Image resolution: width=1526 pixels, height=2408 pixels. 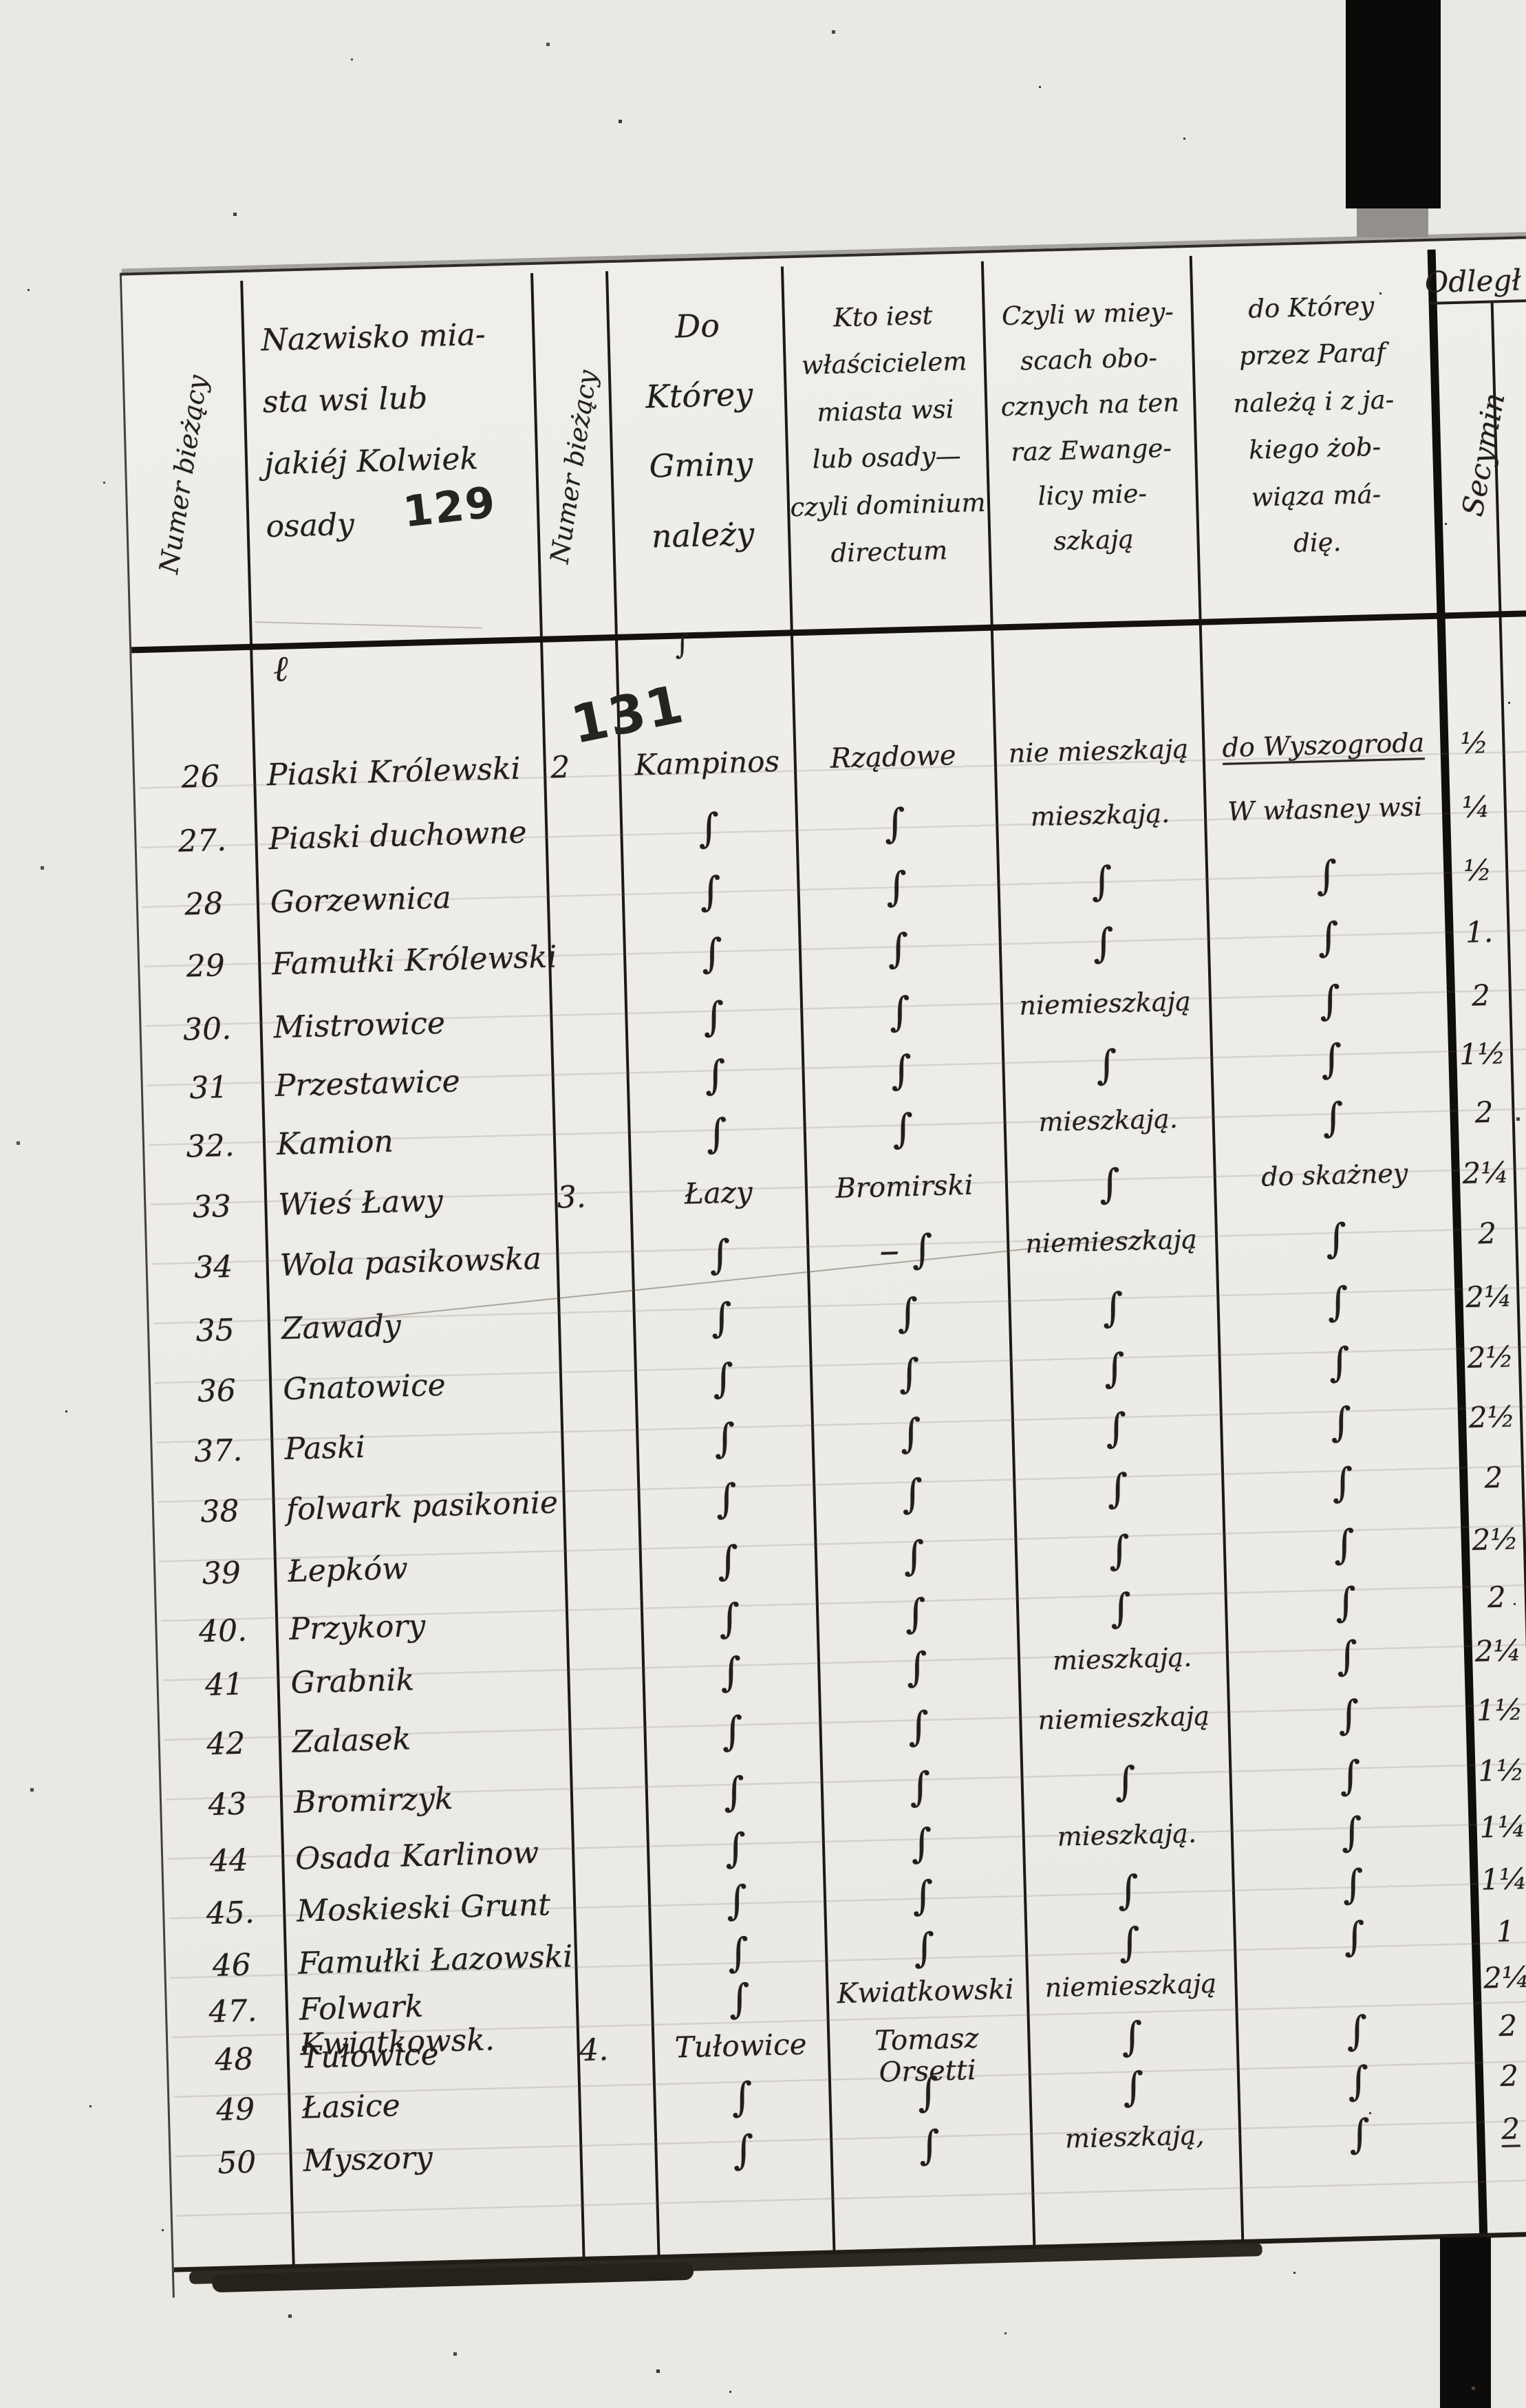 What do you see at coordinates (1502, 1827) in the screenshot?
I see `cell-distance: 1¼` at bounding box center [1502, 1827].